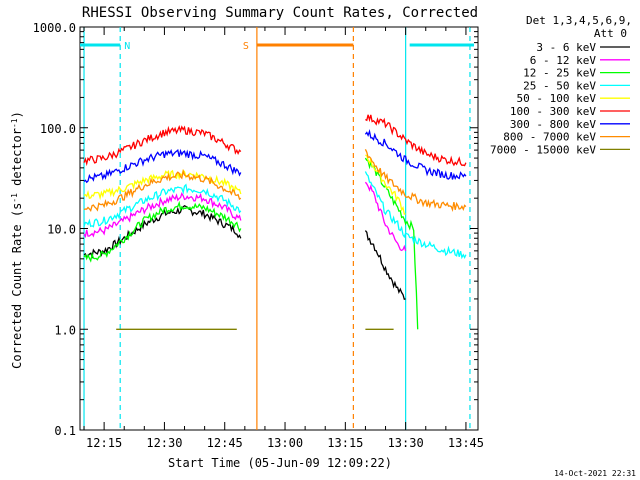 Image resolution: width=640 pixels, height=480 pixels. What do you see at coordinates (65, 431) in the screenshot?
I see `y-tick-label: 0.1` at bounding box center [65, 431].